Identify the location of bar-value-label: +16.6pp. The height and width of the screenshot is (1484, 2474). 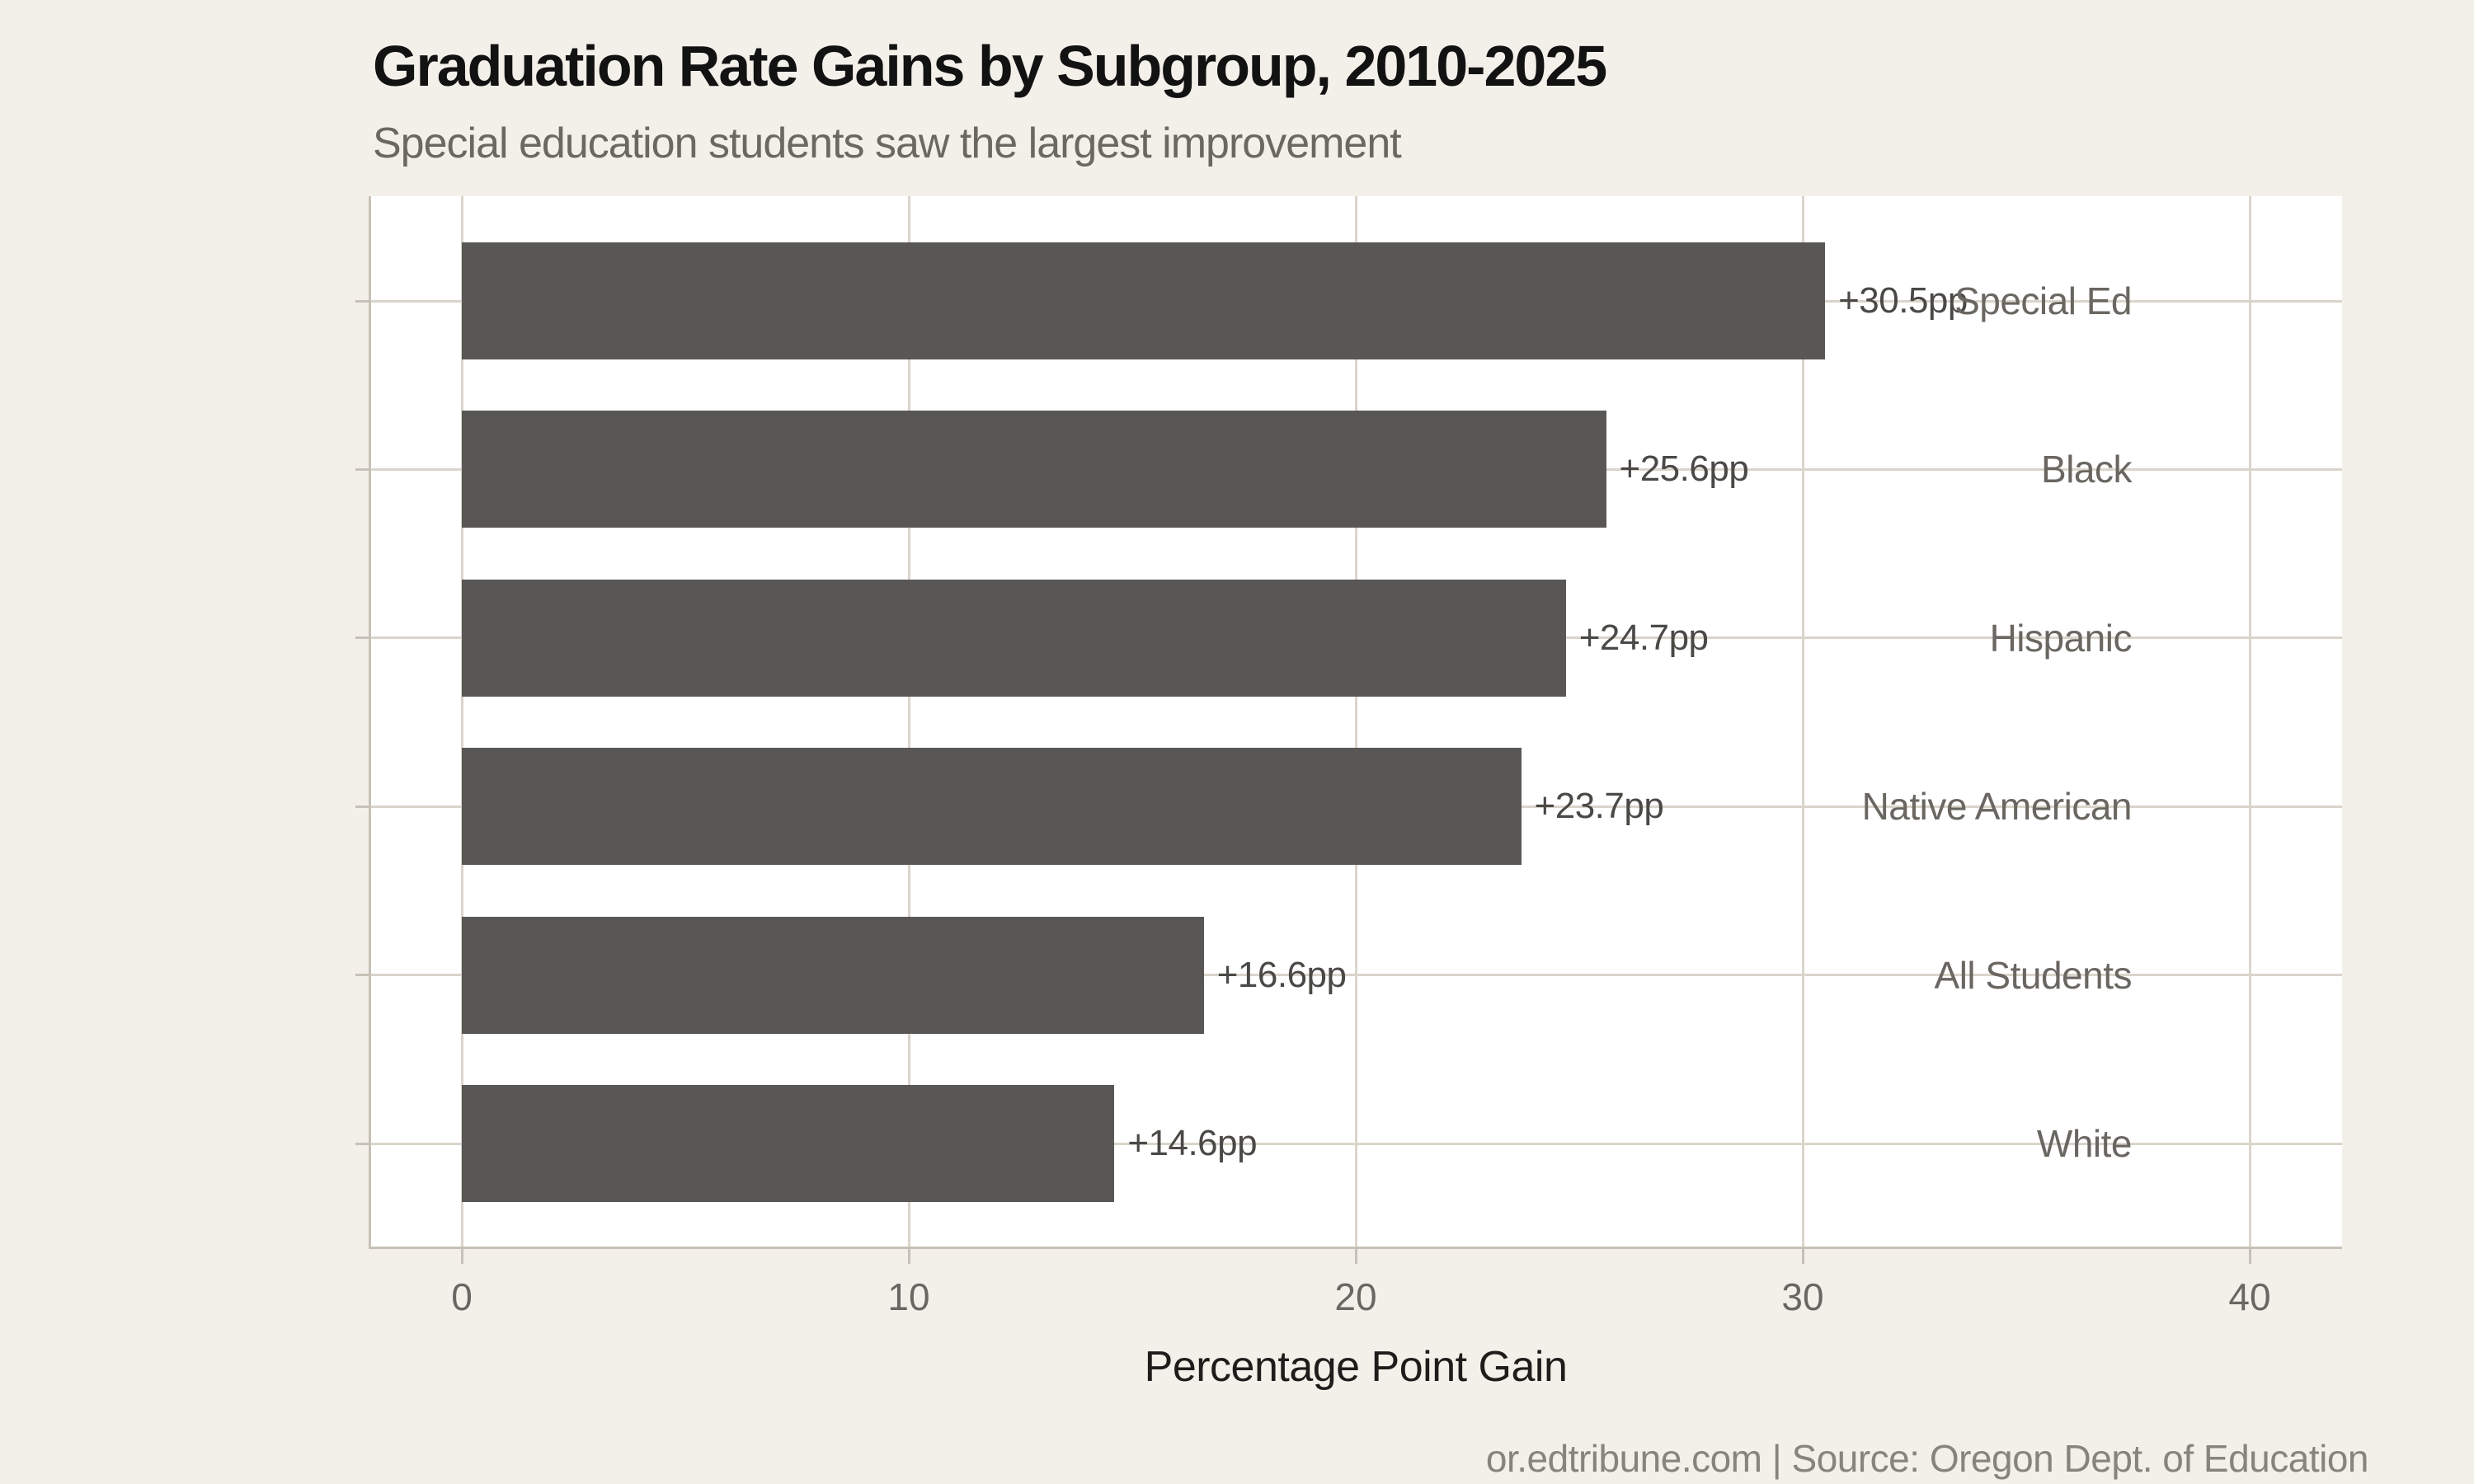
(1281, 974).